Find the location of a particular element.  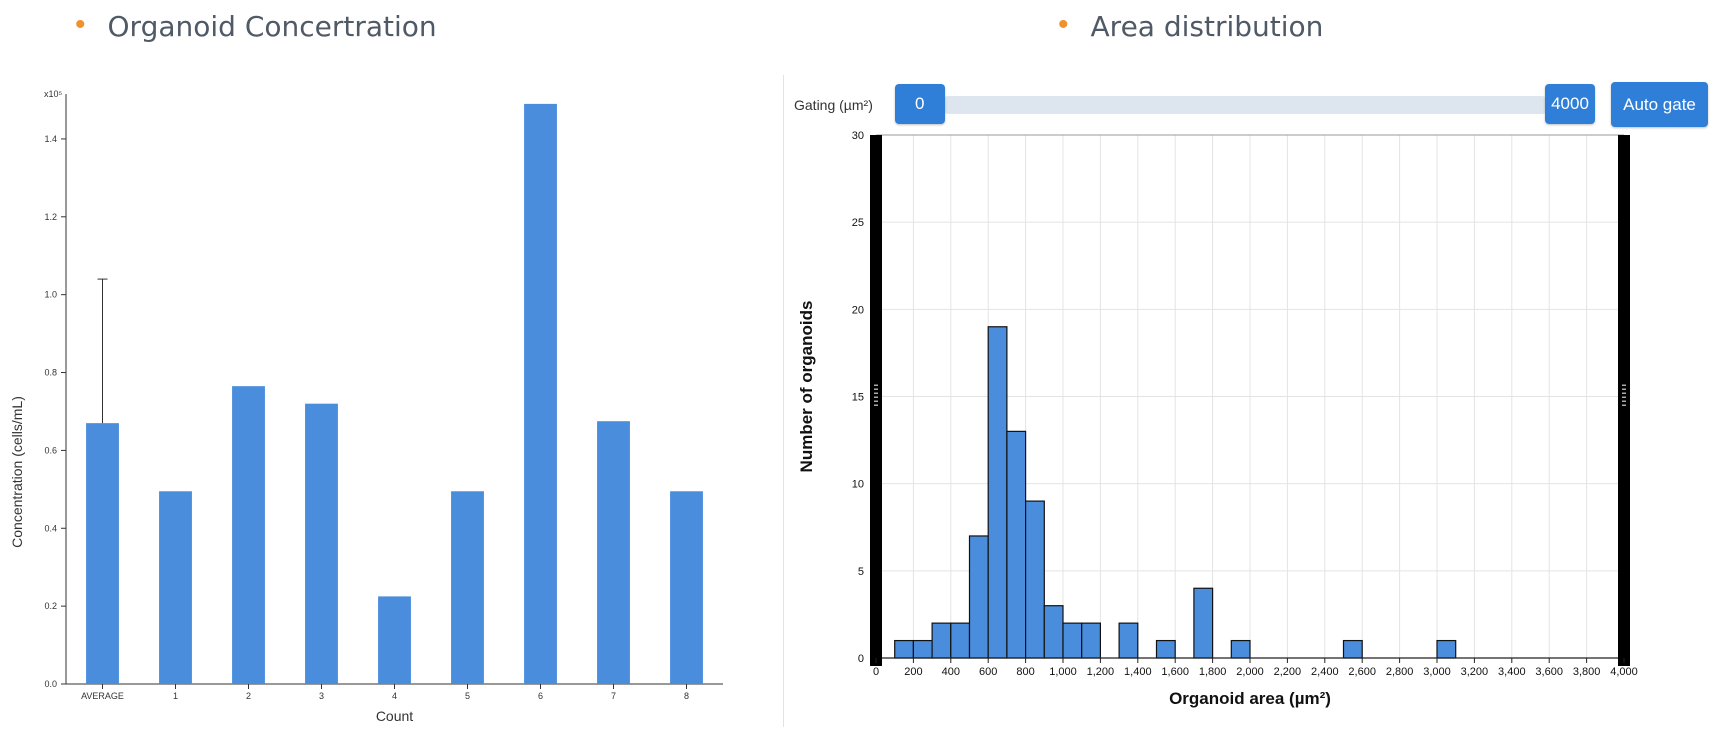

x-tick-label: 200 is located at coordinates (913, 672).